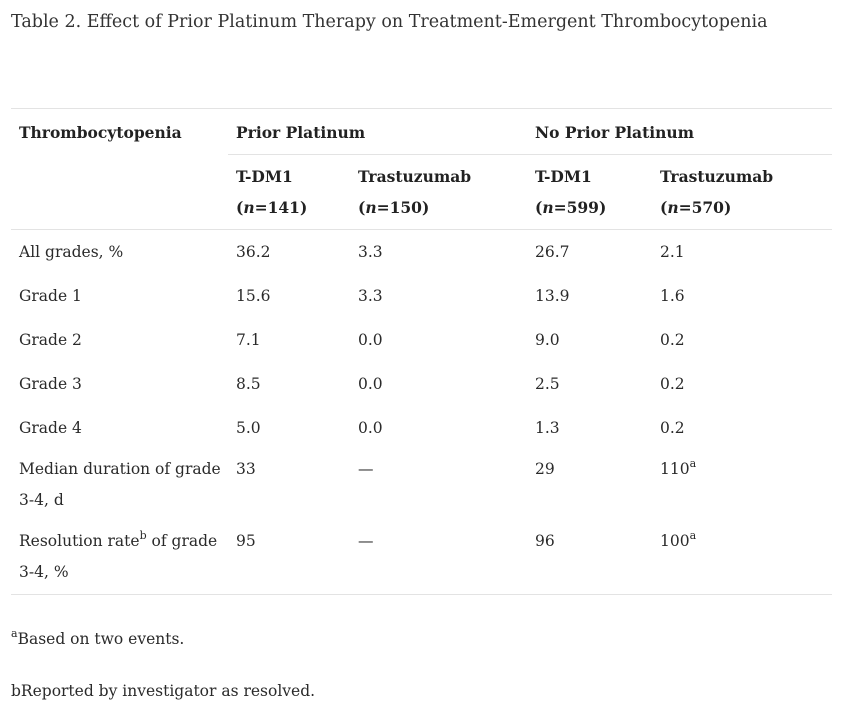  What do you see at coordinates (253, 252) in the screenshot?
I see `table-cell: 36.2` at bounding box center [253, 252].